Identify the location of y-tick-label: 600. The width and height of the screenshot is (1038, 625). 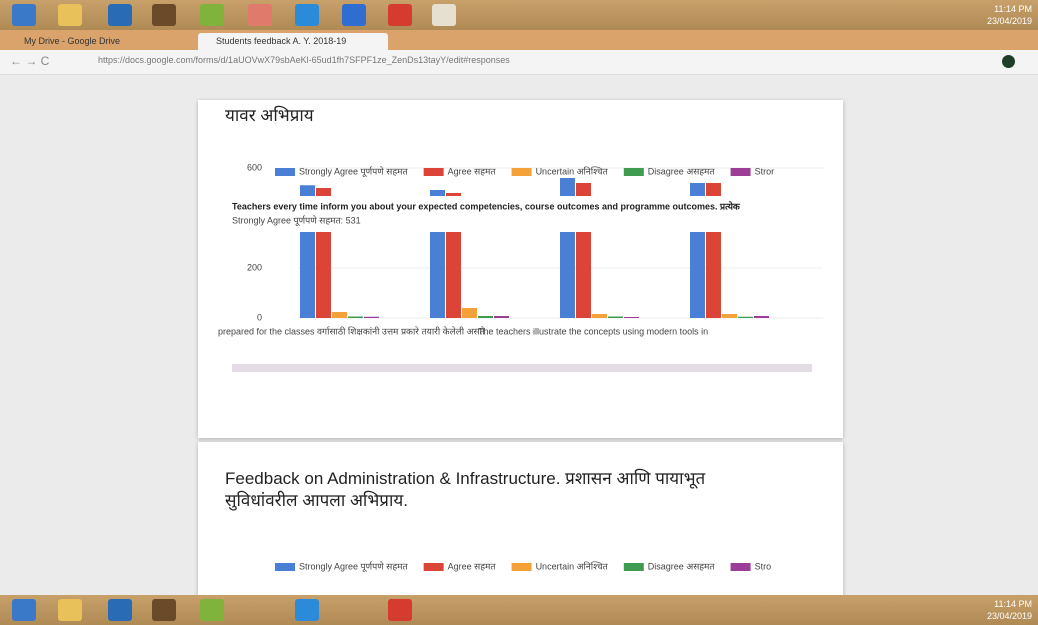
(254, 167).